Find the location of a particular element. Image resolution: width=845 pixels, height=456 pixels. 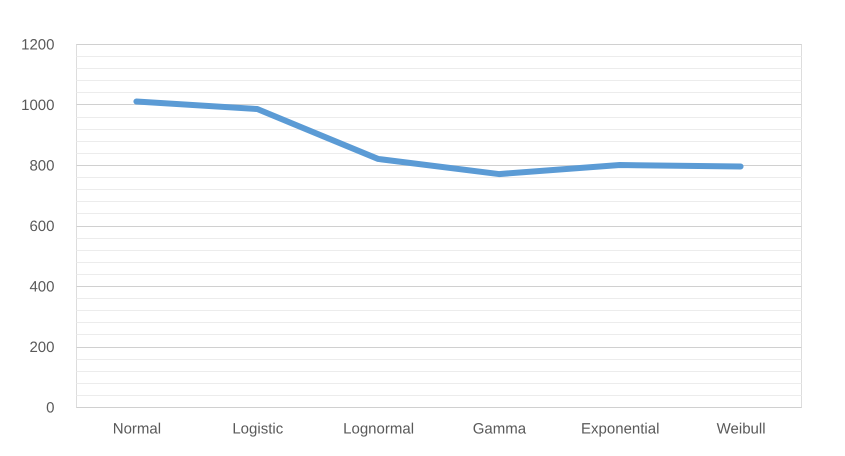

y-tick-label: 200 is located at coordinates (41, 347).